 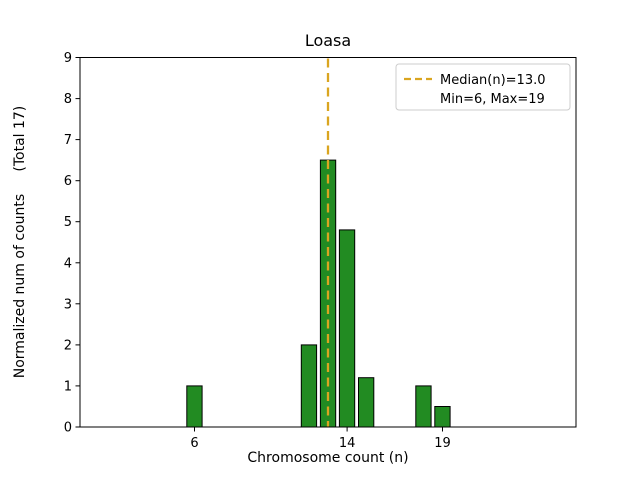 What do you see at coordinates (68, 428) in the screenshot?
I see `y-tick-label: 0` at bounding box center [68, 428].